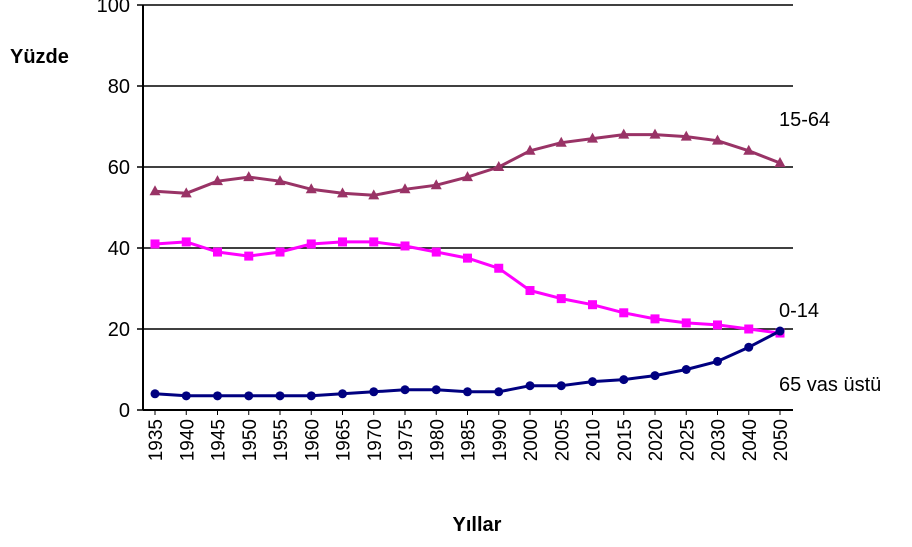  What do you see at coordinates (437, 440) in the screenshot?
I see `x-tick-1980: 1980` at bounding box center [437, 440].